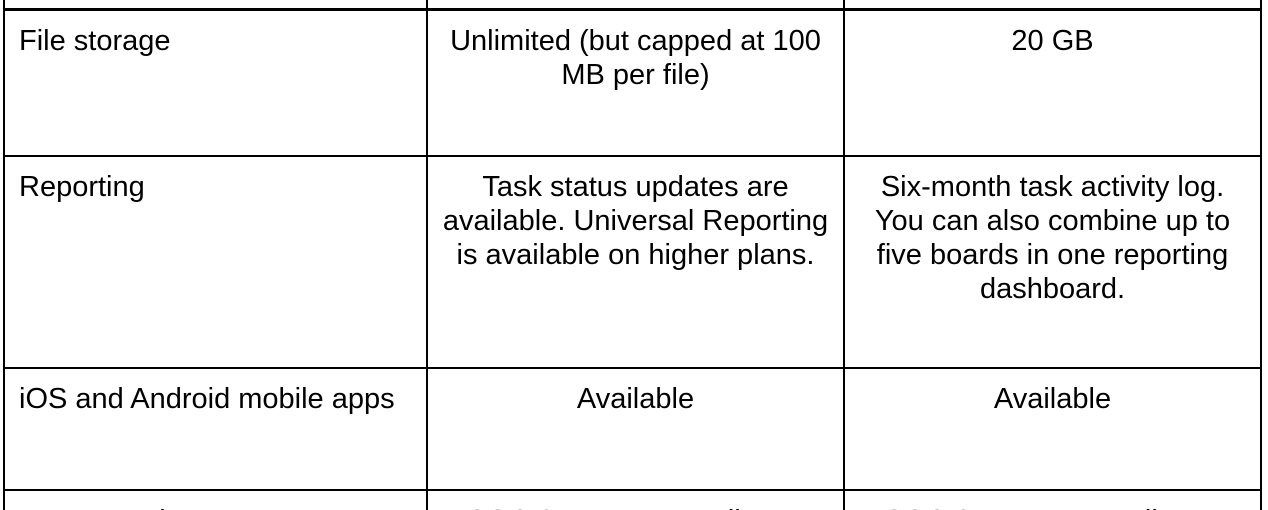 This screenshot has height=510, width=1268. Describe the element at coordinates (1052, 82) in the screenshot. I see `value-cell: 20 GB` at that location.